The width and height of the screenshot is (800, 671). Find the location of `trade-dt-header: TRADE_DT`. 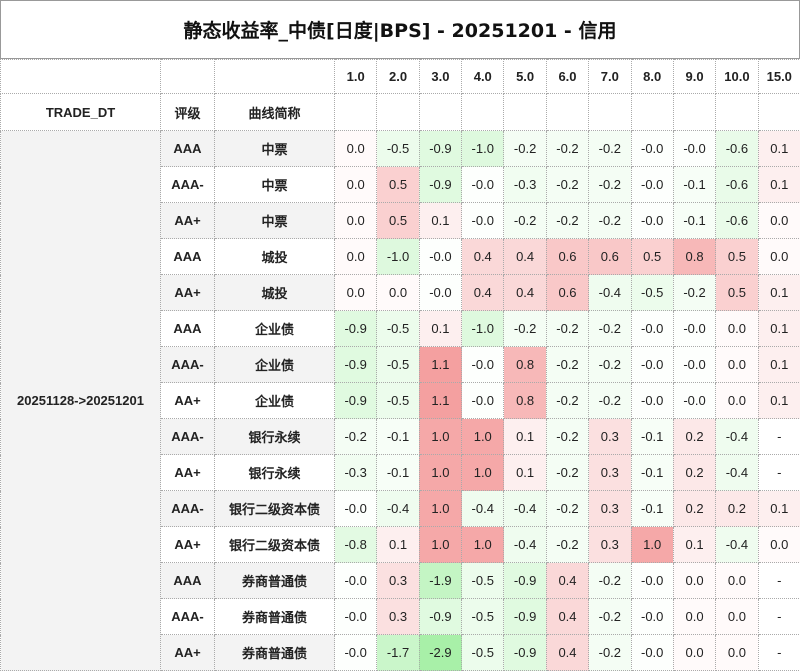

trade-dt-header: TRADE_DT is located at coordinates (81, 112).